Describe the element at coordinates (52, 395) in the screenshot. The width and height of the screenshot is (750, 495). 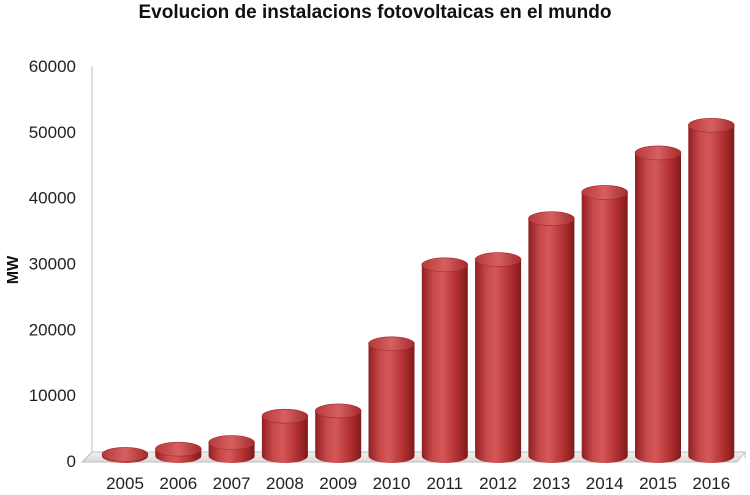
I see `y-tick-label: 10000` at that location.